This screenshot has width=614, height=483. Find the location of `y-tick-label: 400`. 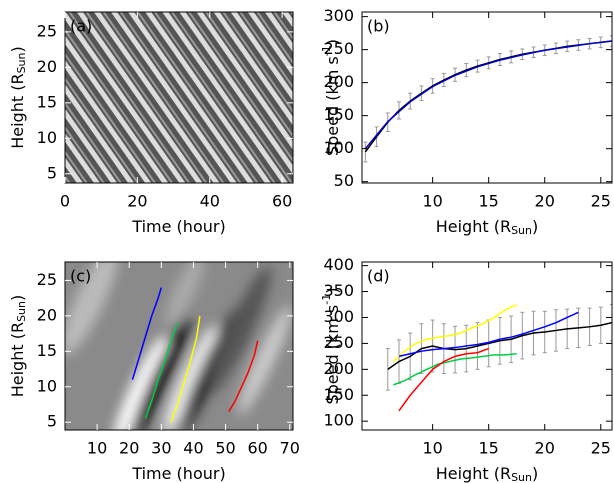

y-tick-label: 400 is located at coordinates (338, 264).